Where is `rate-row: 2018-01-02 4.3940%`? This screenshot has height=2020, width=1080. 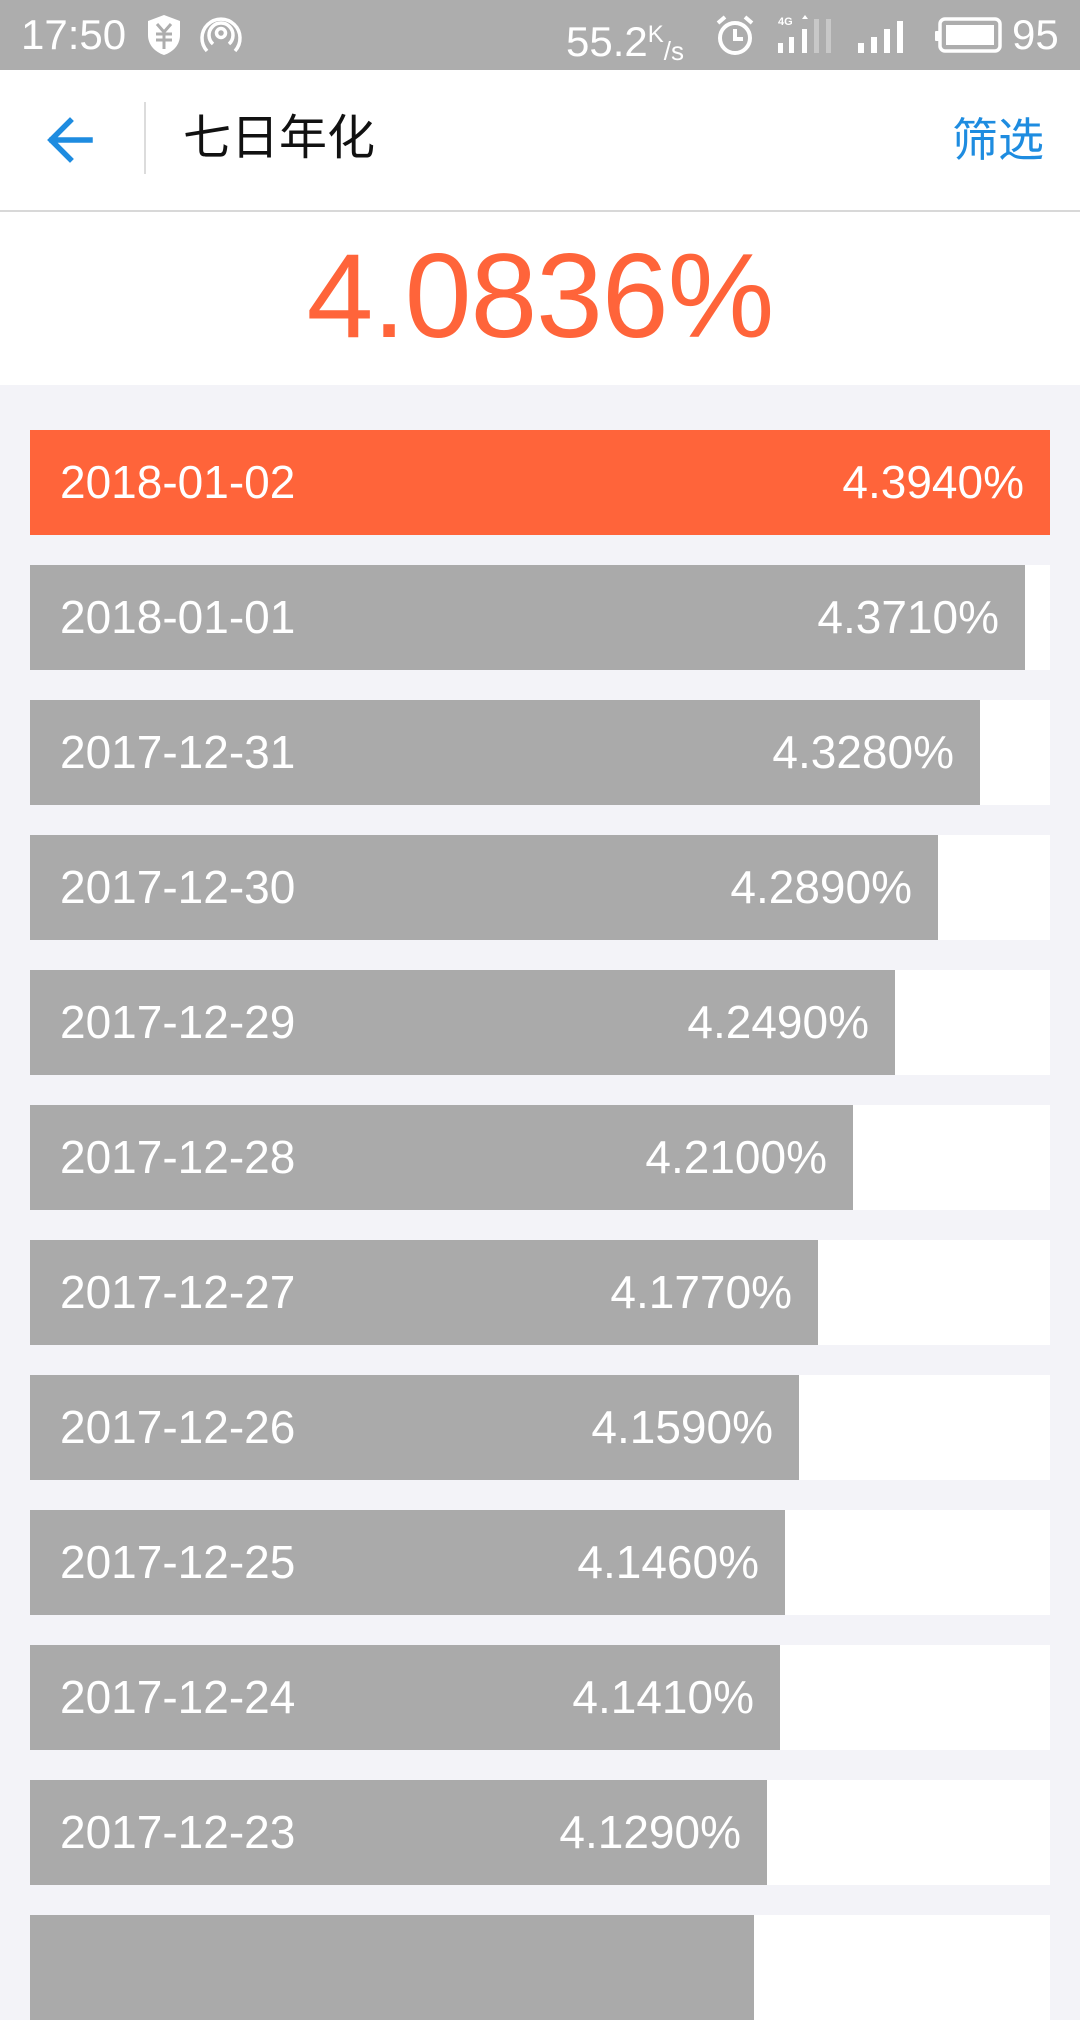 rate-row: 2018-01-02 4.3940% is located at coordinates (540, 482).